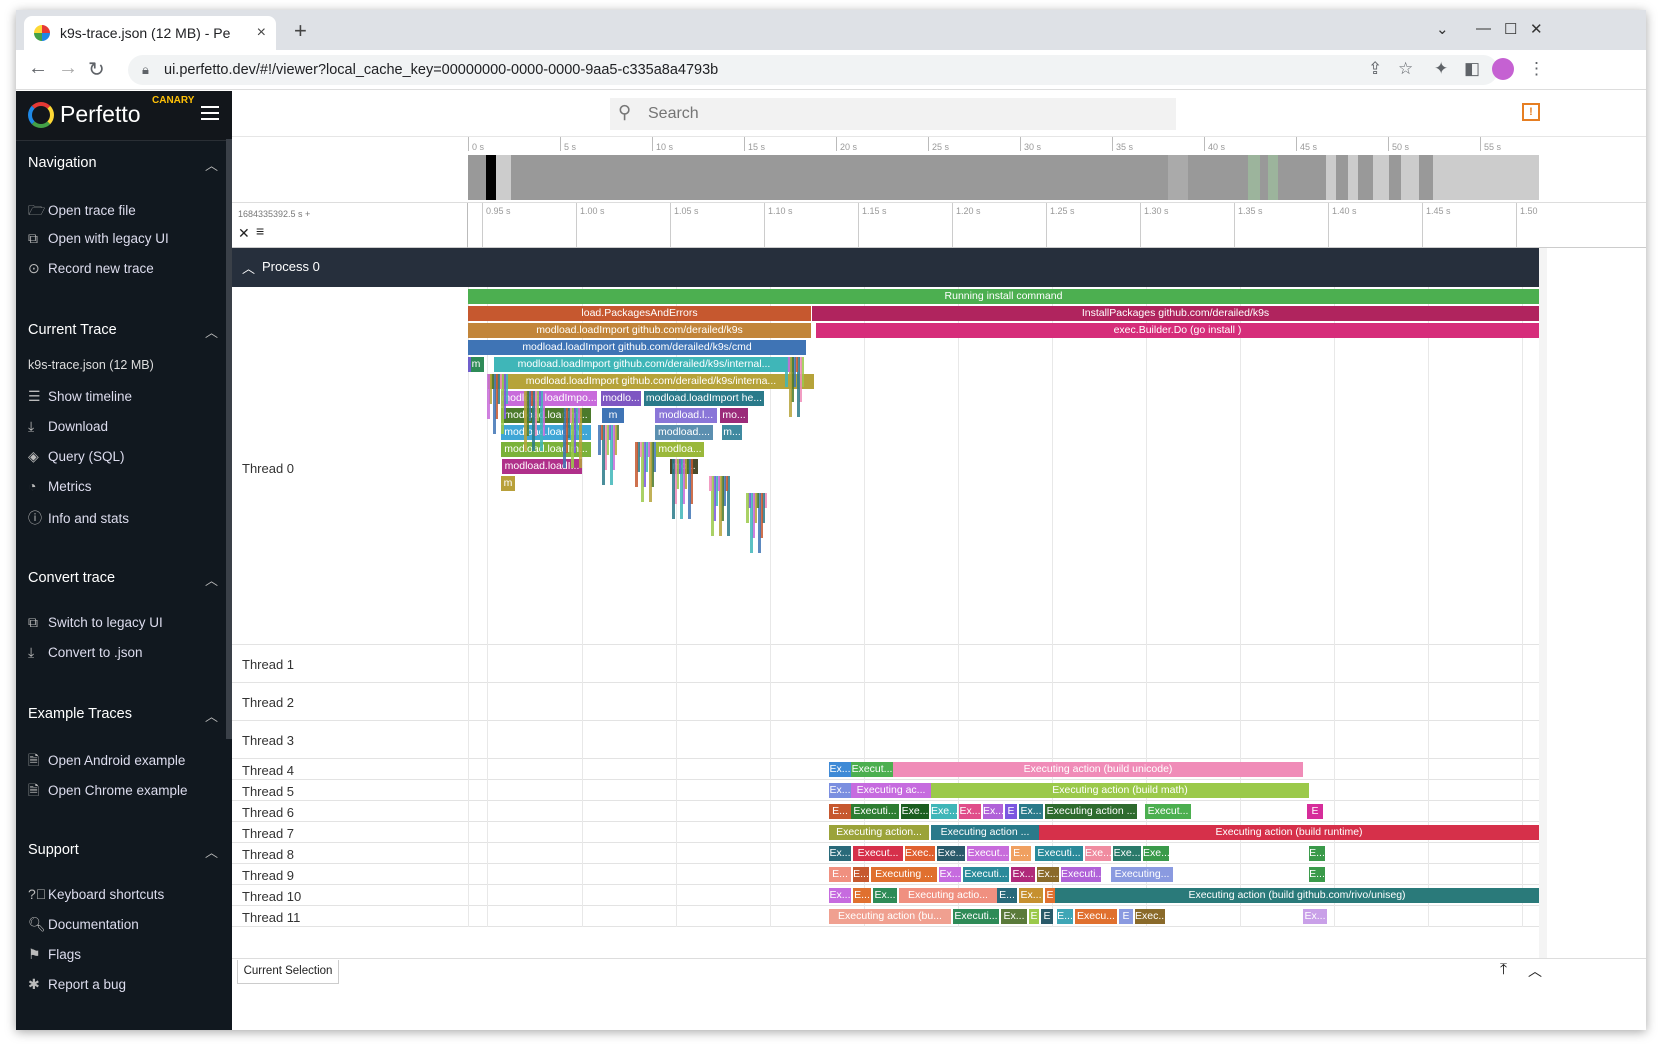  What do you see at coordinates (1120, 790) in the screenshot?
I see `action-slice: Executing action (build math)` at bounding box center [1120, 790].